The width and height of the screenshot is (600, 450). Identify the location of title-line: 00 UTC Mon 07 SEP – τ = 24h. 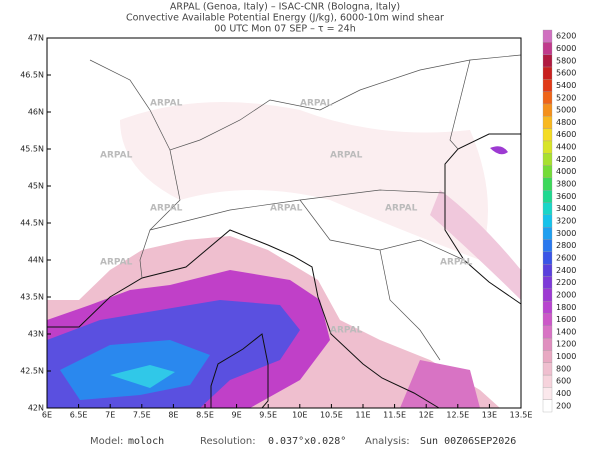
(285, 29).